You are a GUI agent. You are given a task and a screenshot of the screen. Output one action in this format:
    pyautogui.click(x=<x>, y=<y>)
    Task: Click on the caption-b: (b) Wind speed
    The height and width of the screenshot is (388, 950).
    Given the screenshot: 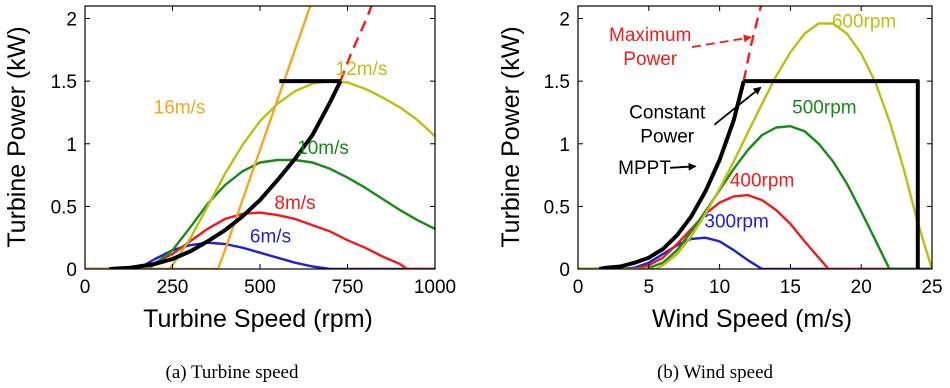 What is the action you would take?
    pyautogui.click(x=715, y=372)
    